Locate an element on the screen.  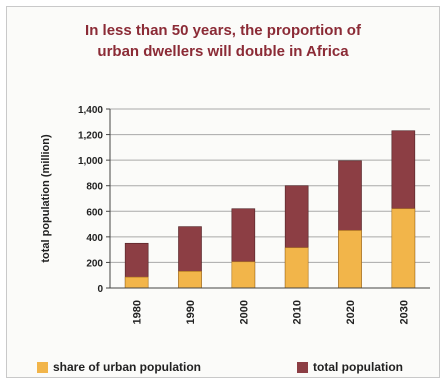
y-tick-label: 0 is located at coordinates (100, 289).